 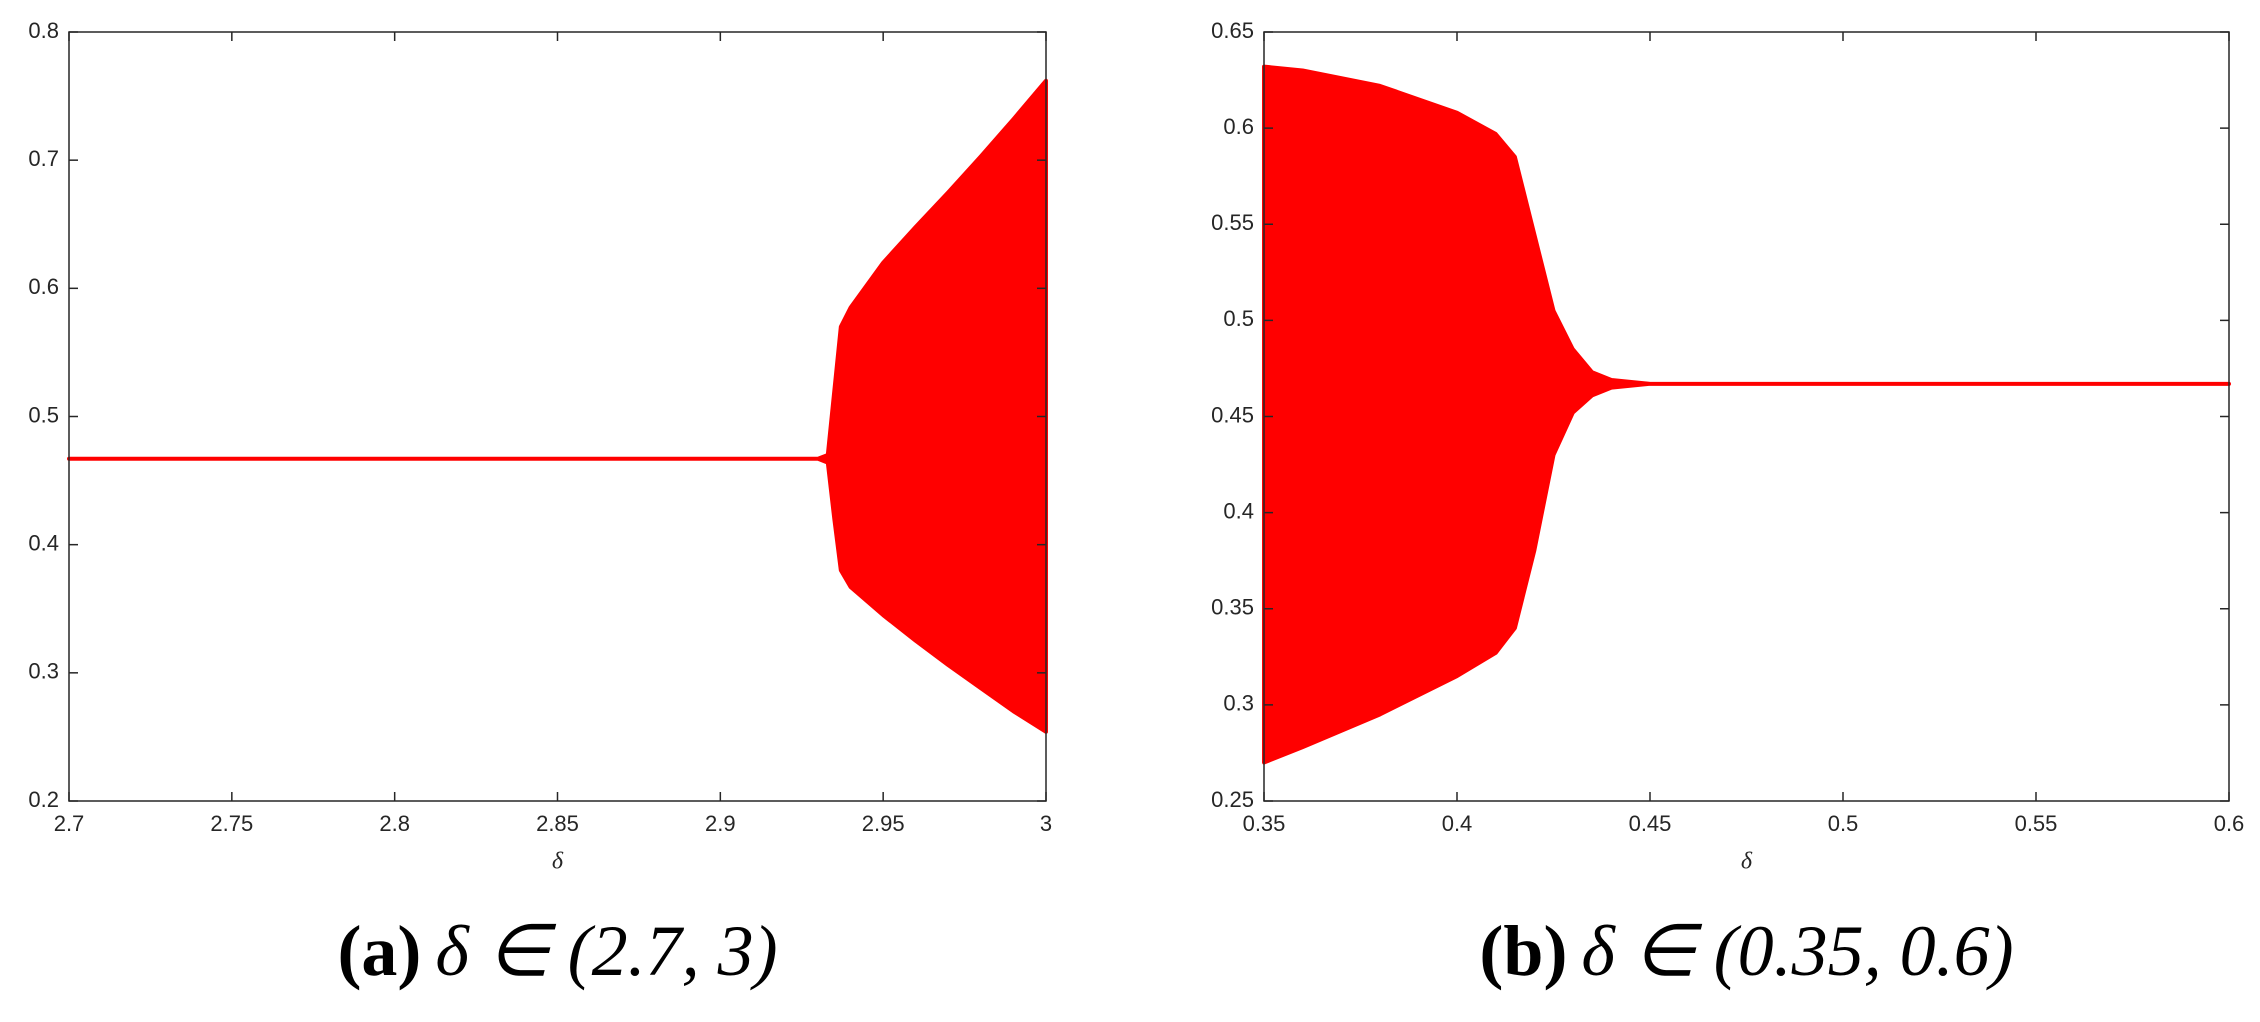 What do you see at coordinates (720, 823) in the screenshot?
I see `x-tick-label: 2.9` at bounding box center [720, 823].